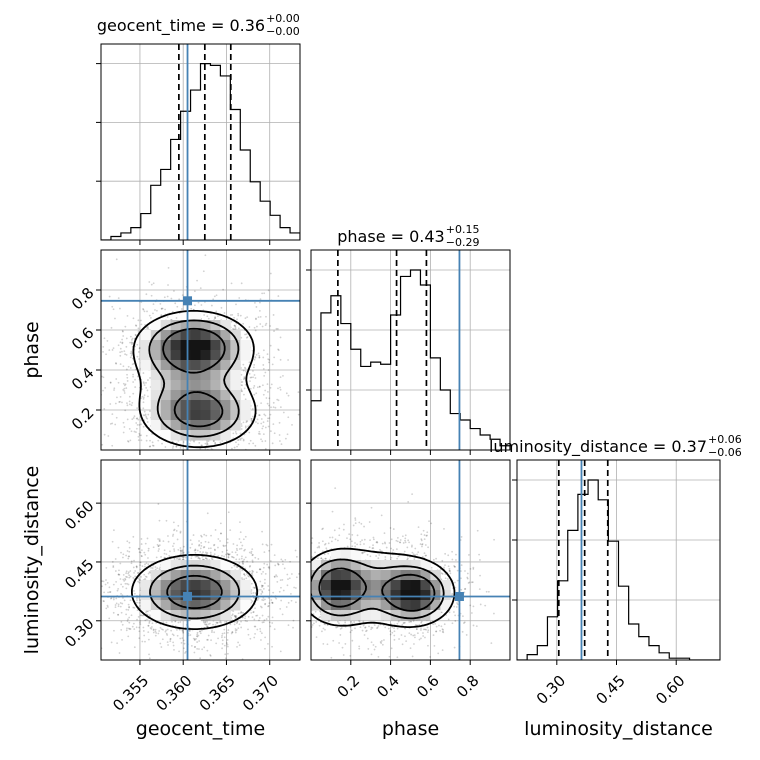 The height and width of the screenshot is (760, 760). What do you see at coordinates (410, 359) in the screenshot?
I see `histogram-step-phase` at bounding box center [410, 359].